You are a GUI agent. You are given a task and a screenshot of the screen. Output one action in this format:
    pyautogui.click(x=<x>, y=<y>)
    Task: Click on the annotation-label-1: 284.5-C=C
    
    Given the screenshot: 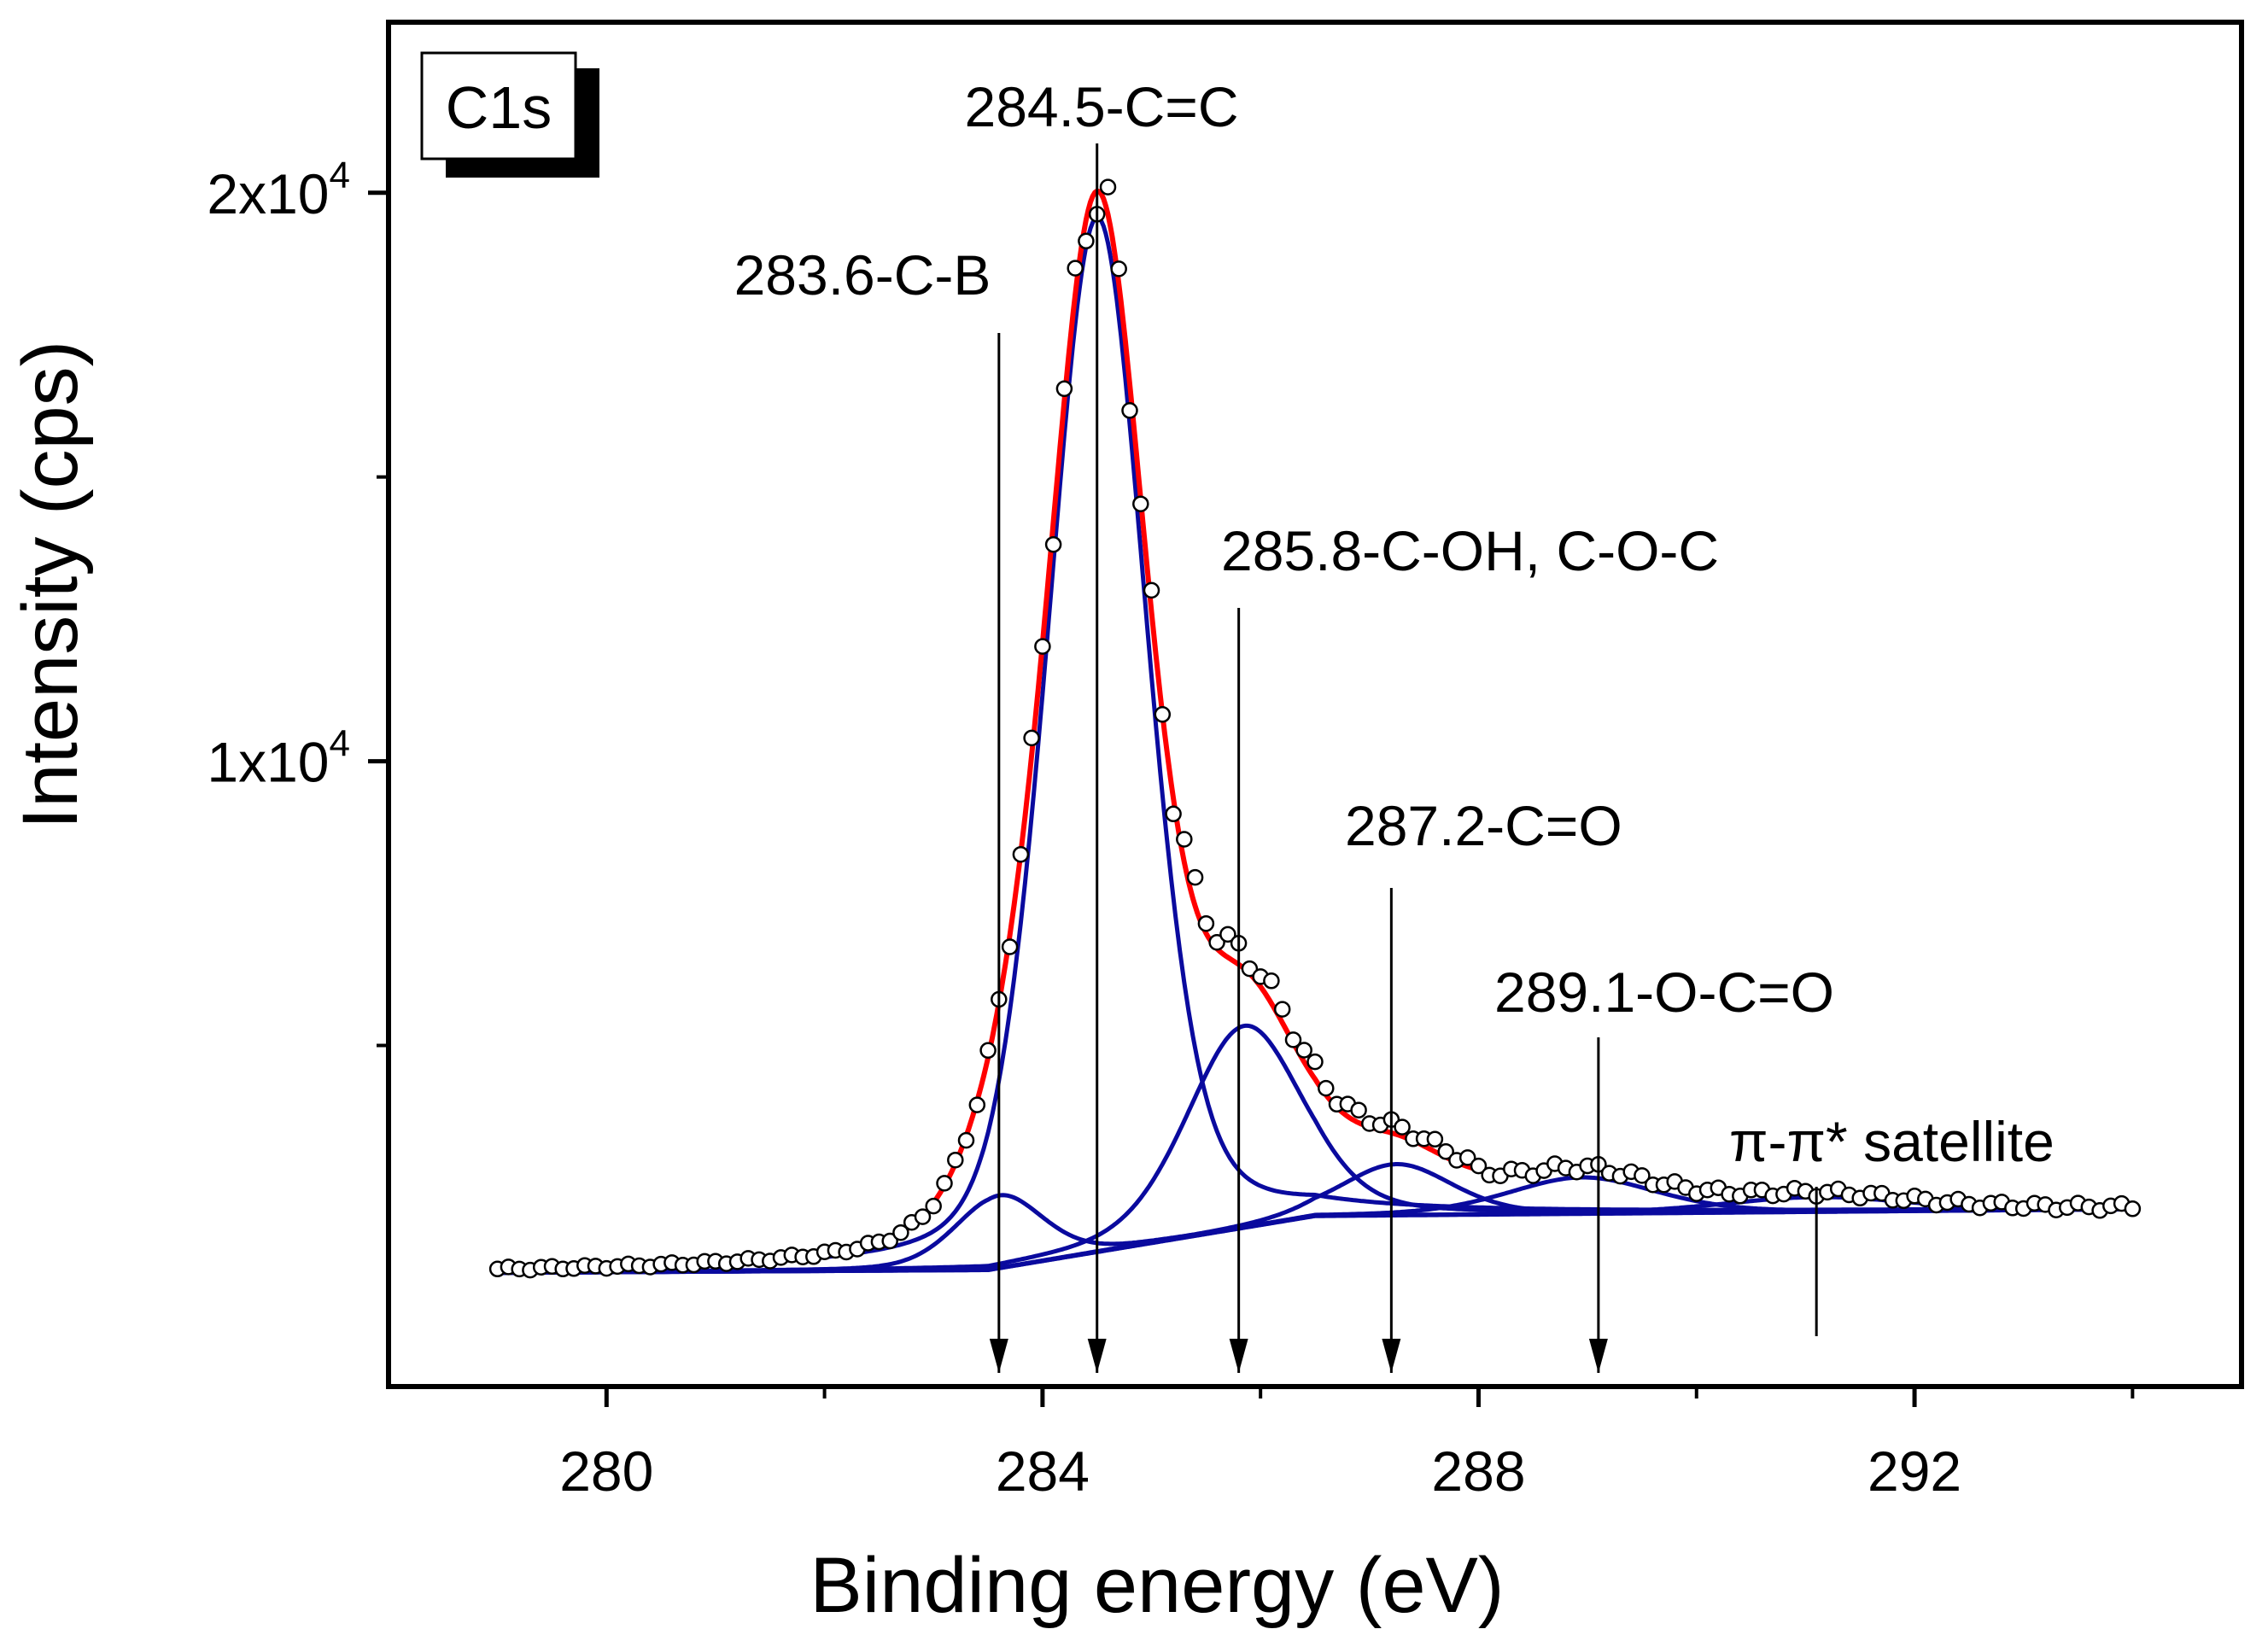 What is the action you would take?
    pyautogui.click(x=1101, y=106)
    